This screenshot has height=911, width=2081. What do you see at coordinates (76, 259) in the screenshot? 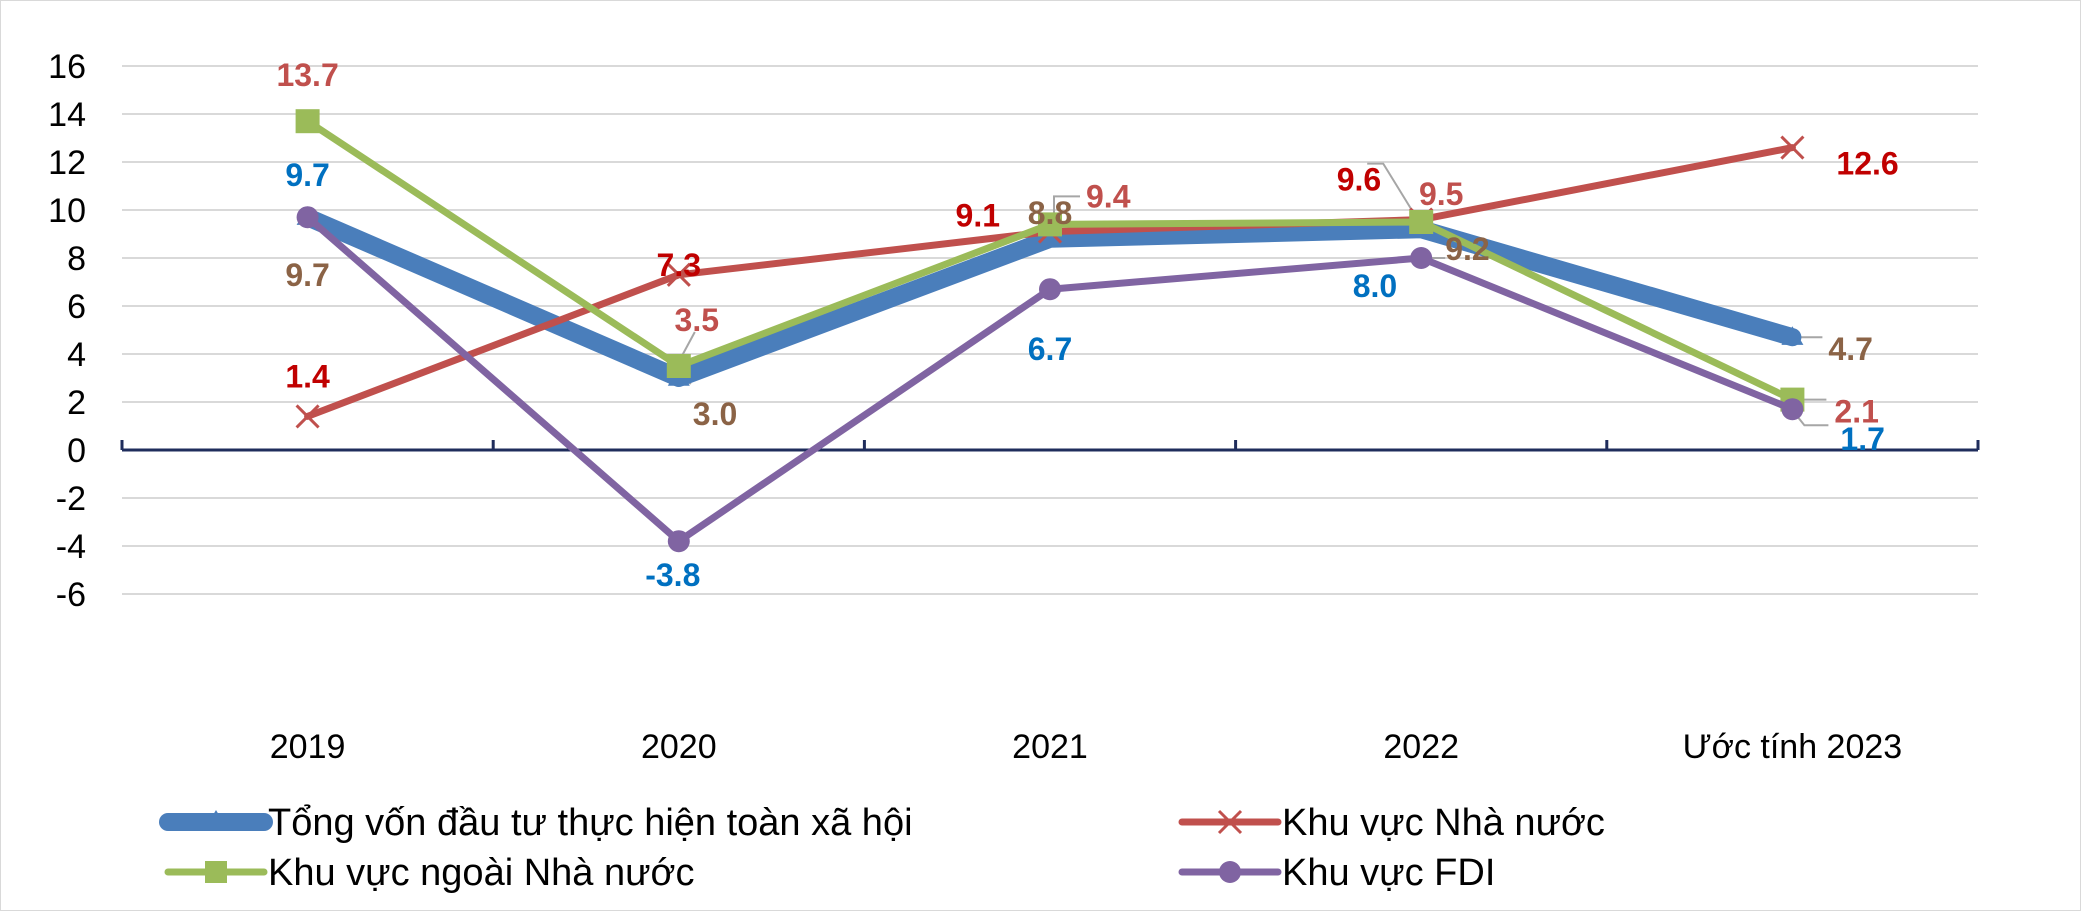
I see `y-tick-label: 8` at bounding box center [76, 259].